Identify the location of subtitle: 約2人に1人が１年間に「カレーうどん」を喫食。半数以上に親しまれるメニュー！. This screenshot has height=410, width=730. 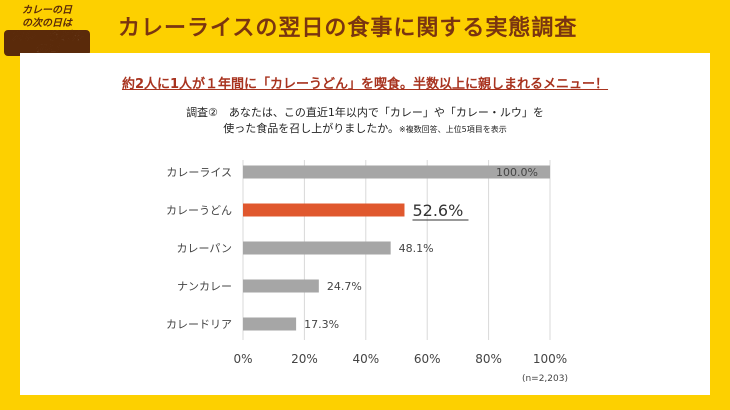
(365, 84).